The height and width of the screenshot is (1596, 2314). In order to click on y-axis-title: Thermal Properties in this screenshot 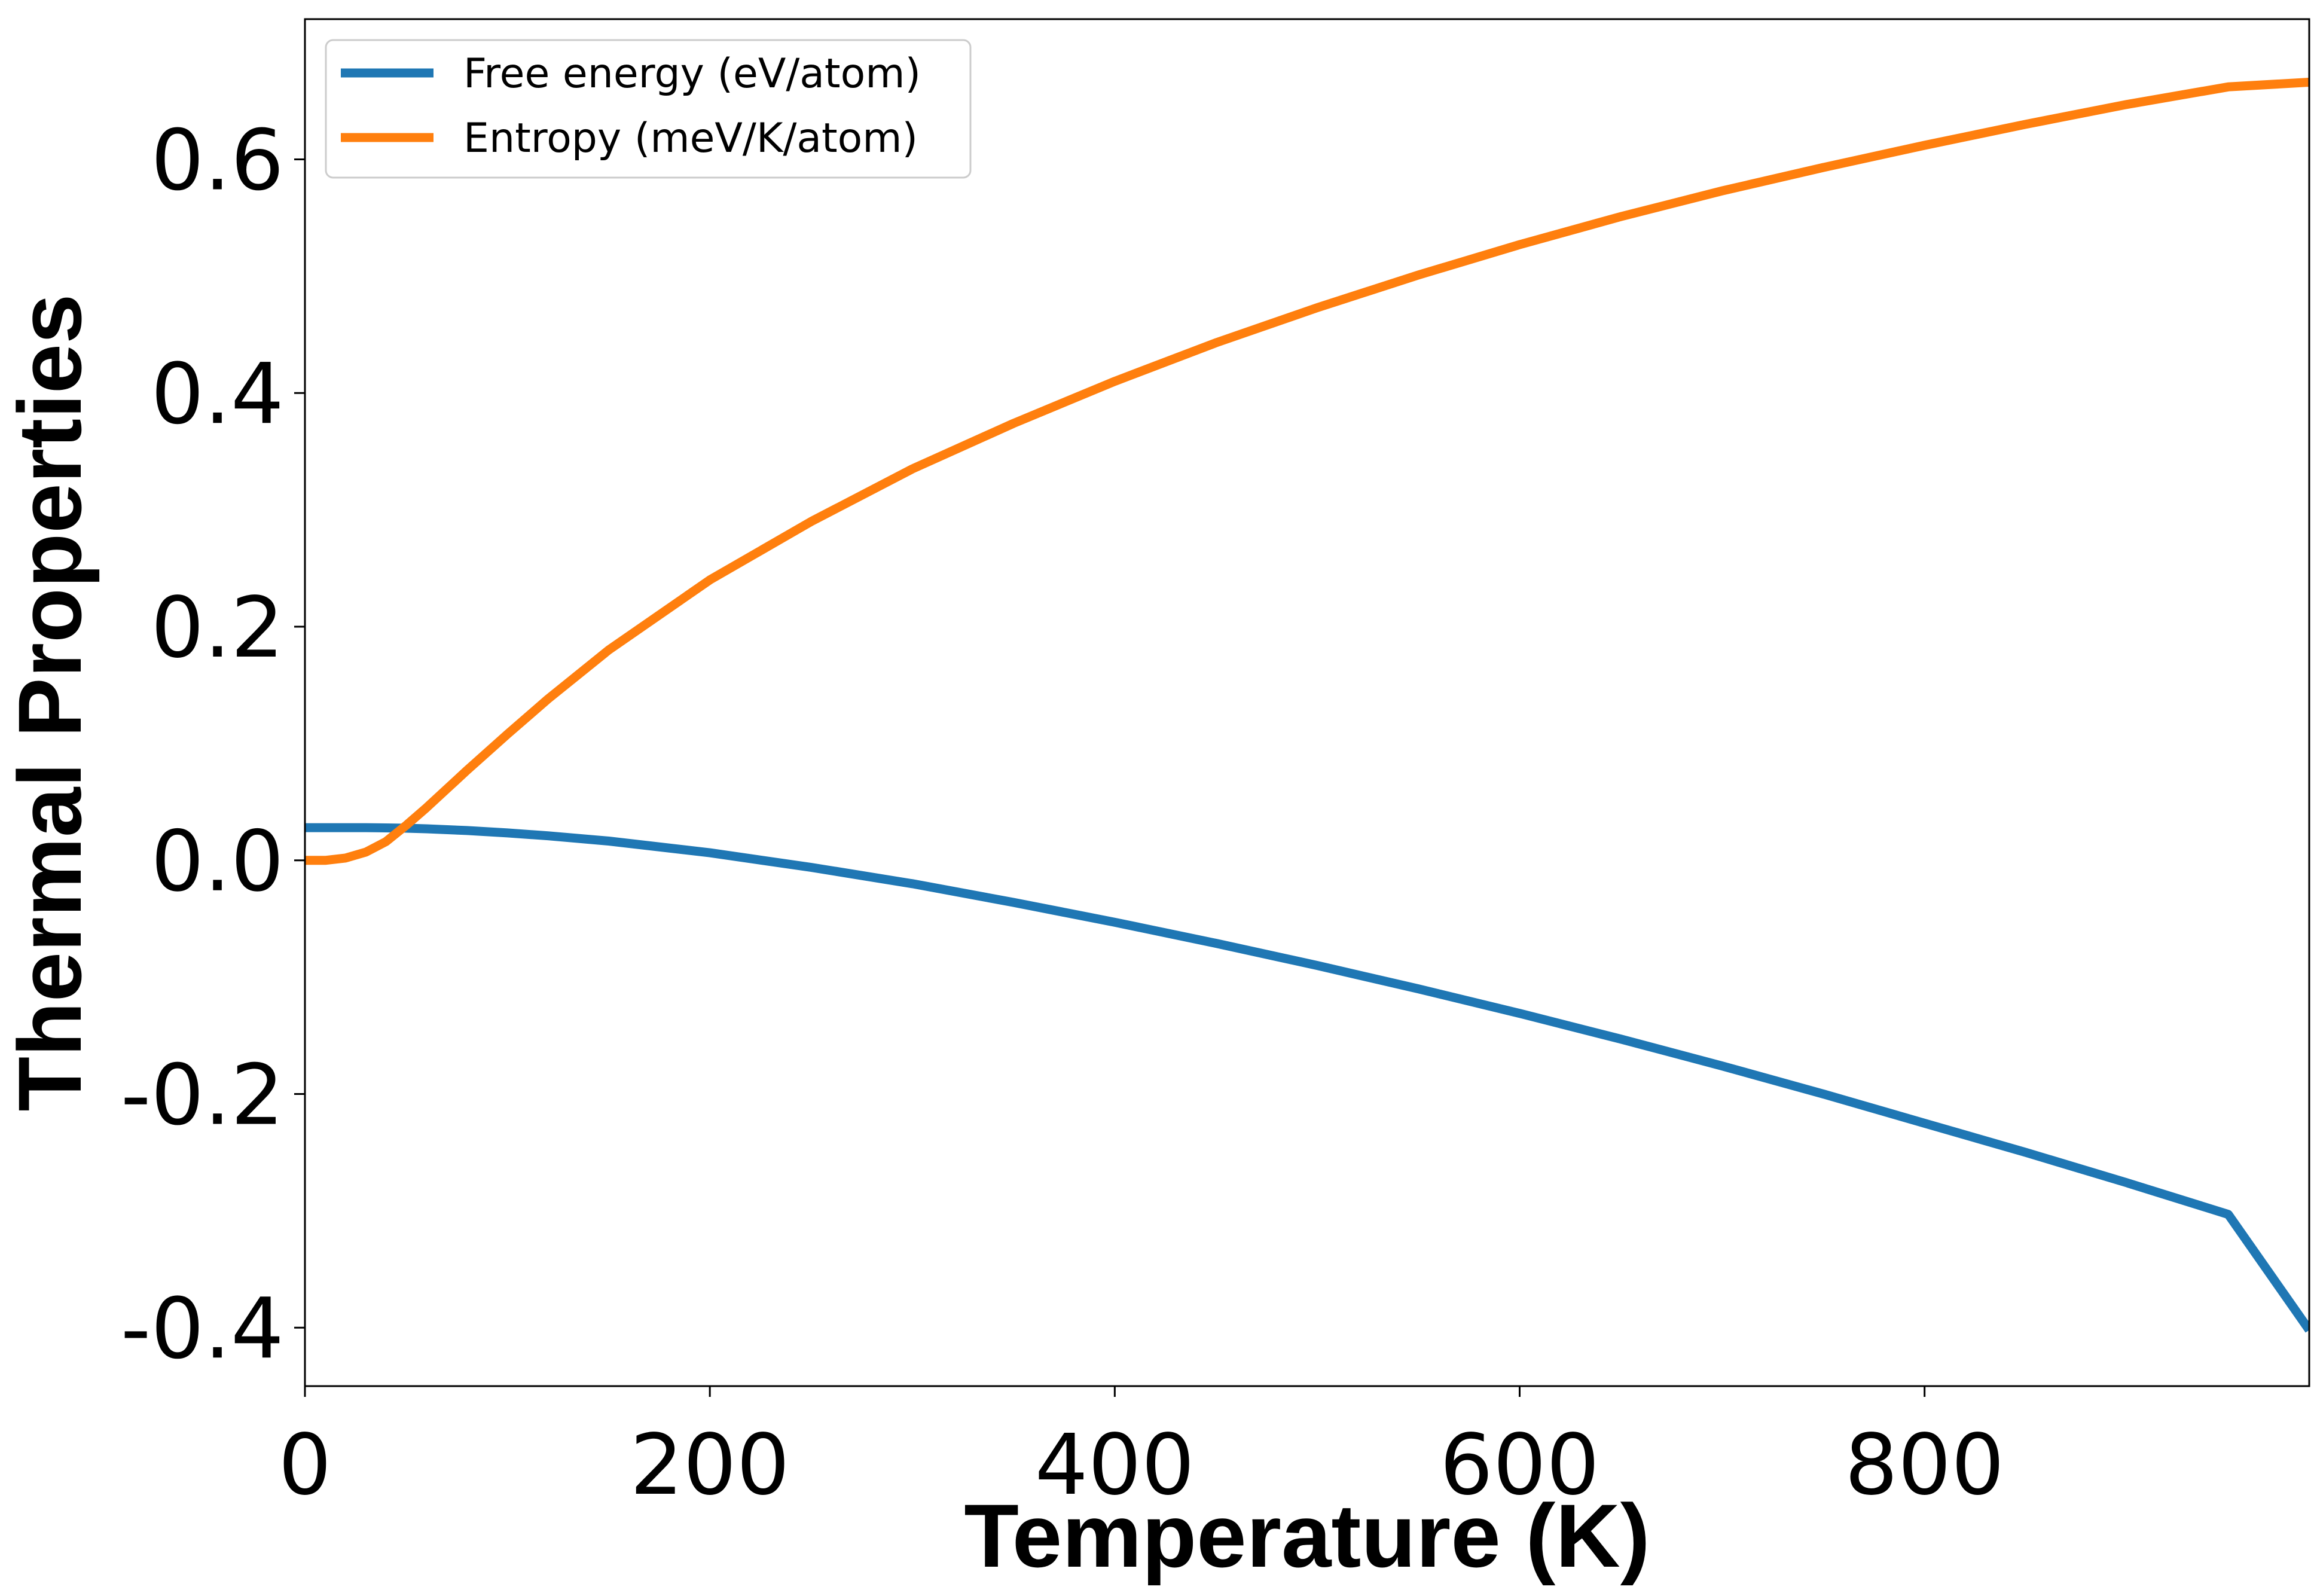, I will do `click(50, 702)`.